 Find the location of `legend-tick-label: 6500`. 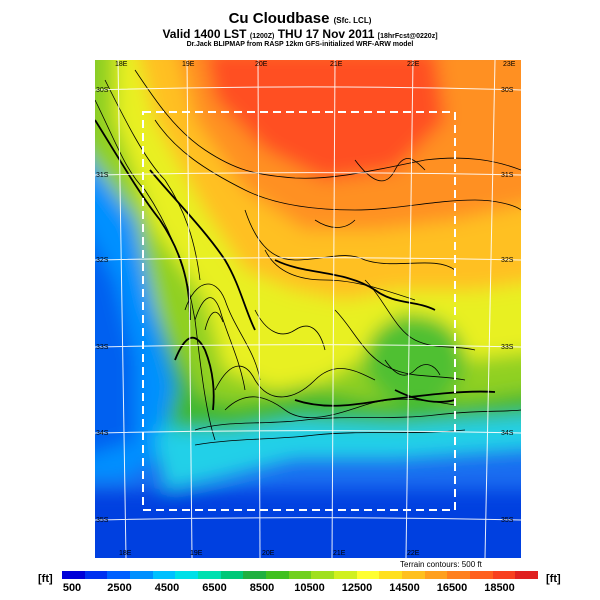

legend-tick-label: 6500 is located at coordinates (214, 588).